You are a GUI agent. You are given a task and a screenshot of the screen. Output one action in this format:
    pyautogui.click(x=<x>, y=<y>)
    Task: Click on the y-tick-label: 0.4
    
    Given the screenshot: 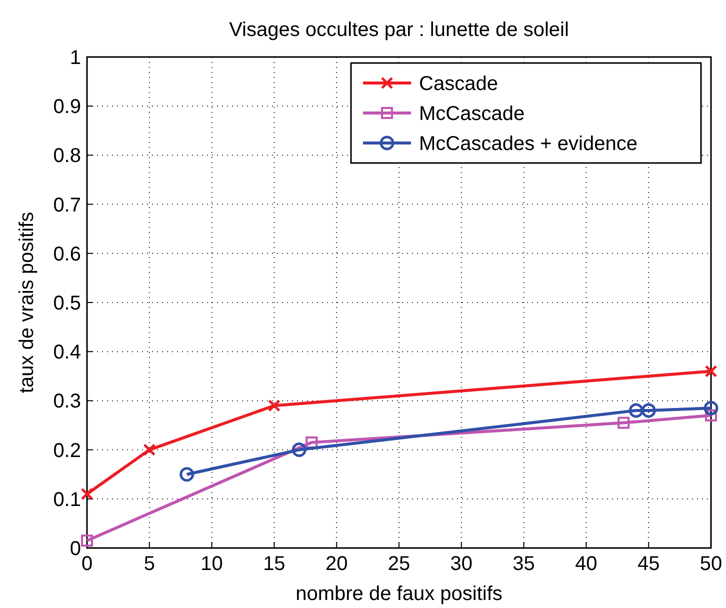 What is the action you would take?
    pyautogui.click(x=67, y=353)
    